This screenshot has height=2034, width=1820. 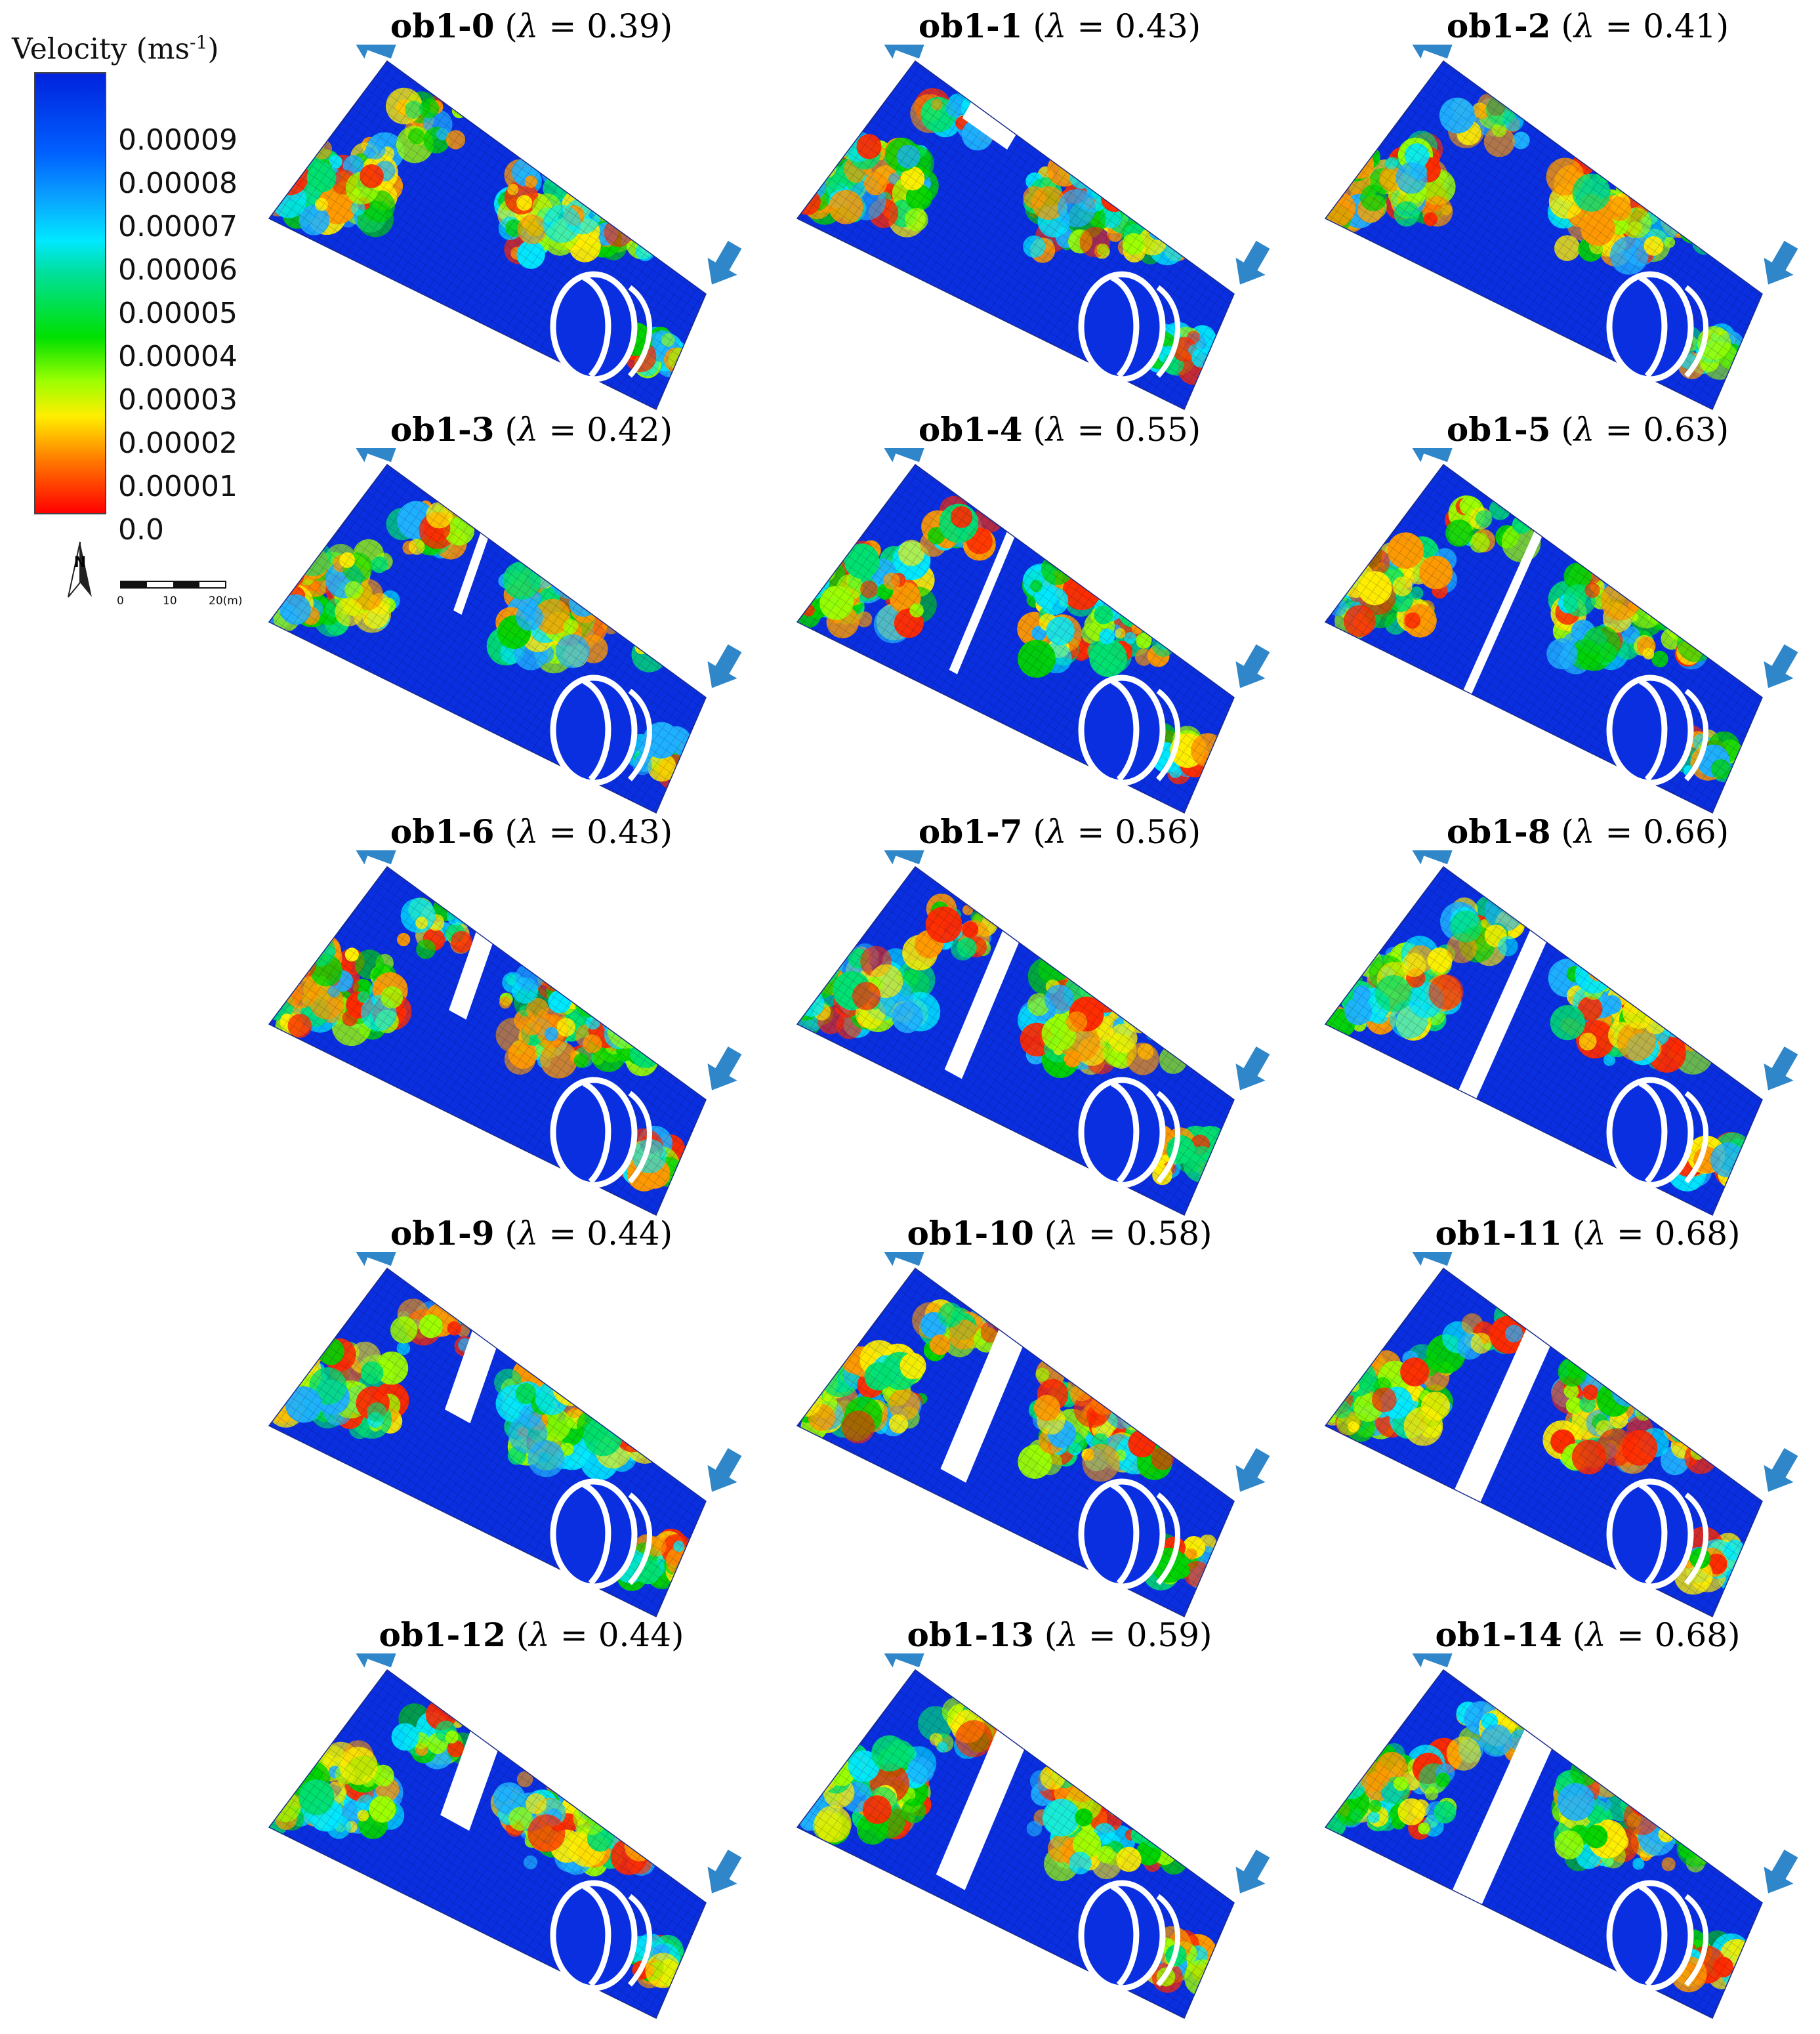 I want to click on panel-ob1-6: ob1-6 (λ = 0.43), so click(x=531, y=1014).